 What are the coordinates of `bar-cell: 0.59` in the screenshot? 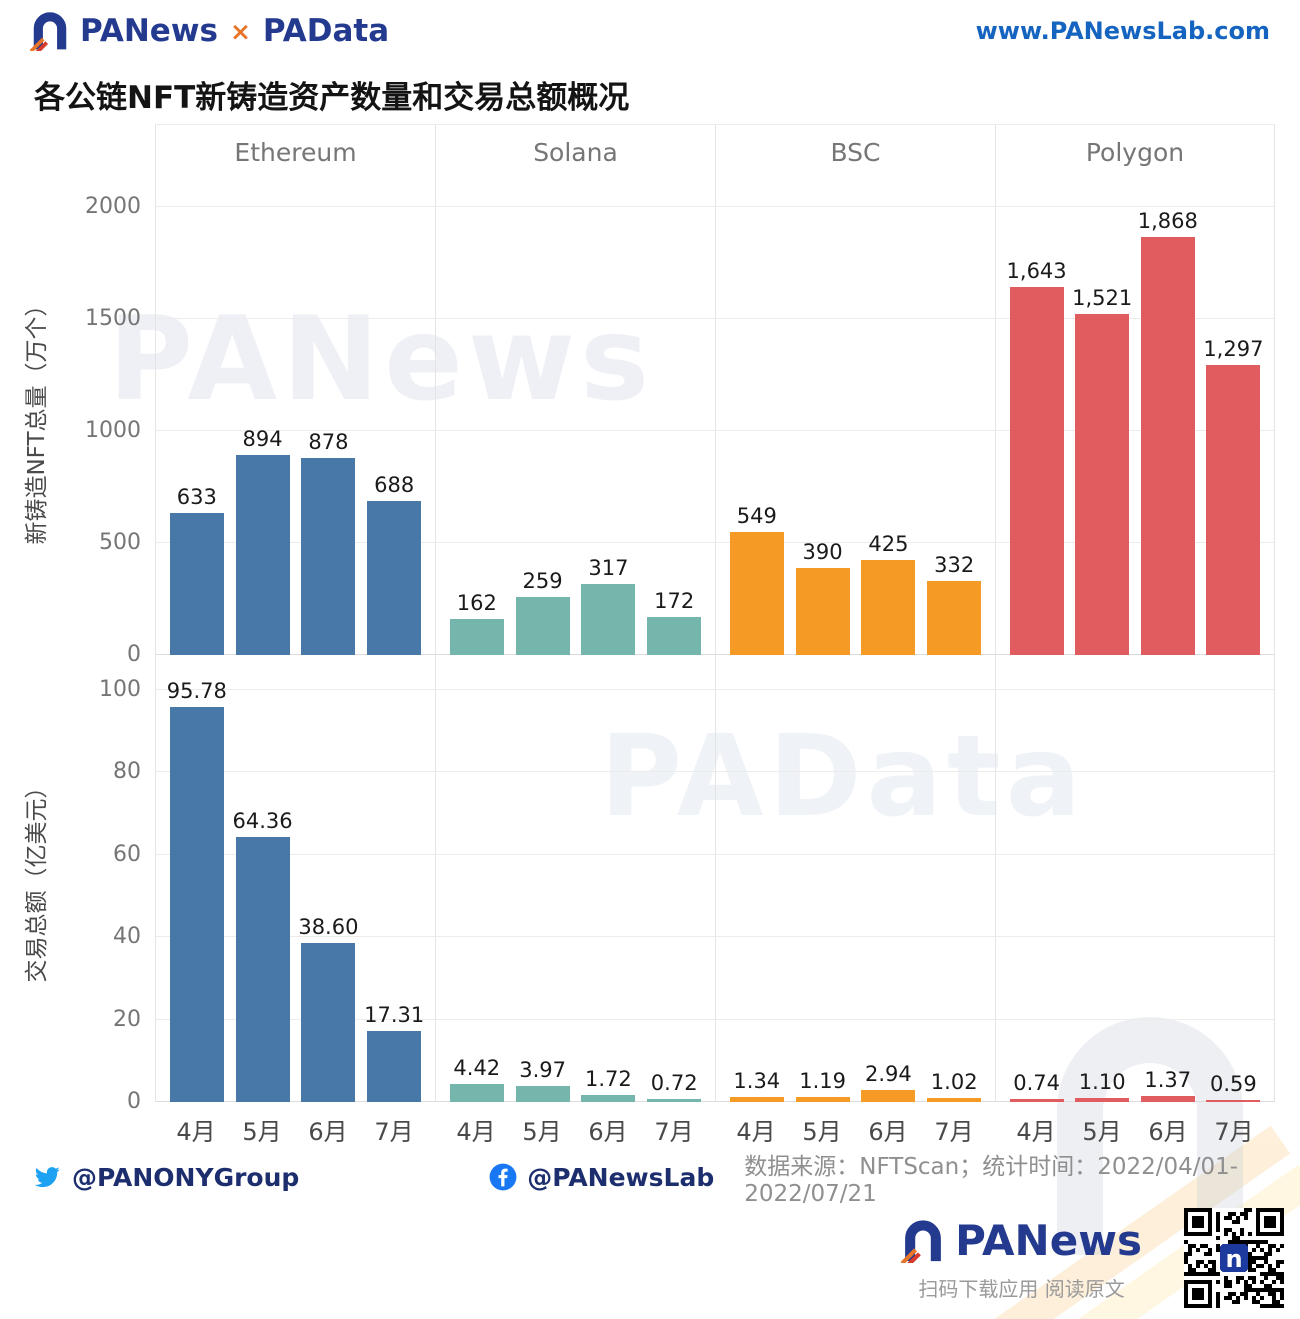 It's located at (1233, 1087).